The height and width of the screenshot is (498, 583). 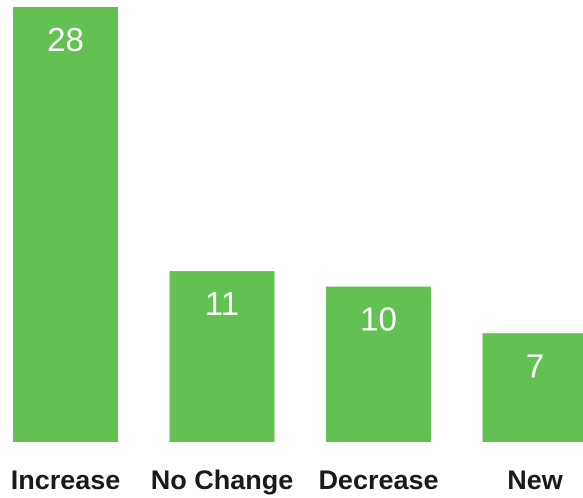 What do you see at coordinates (378, 364) in the screenshot?
I see `bar-decrease` at bounding box center [378, 364].